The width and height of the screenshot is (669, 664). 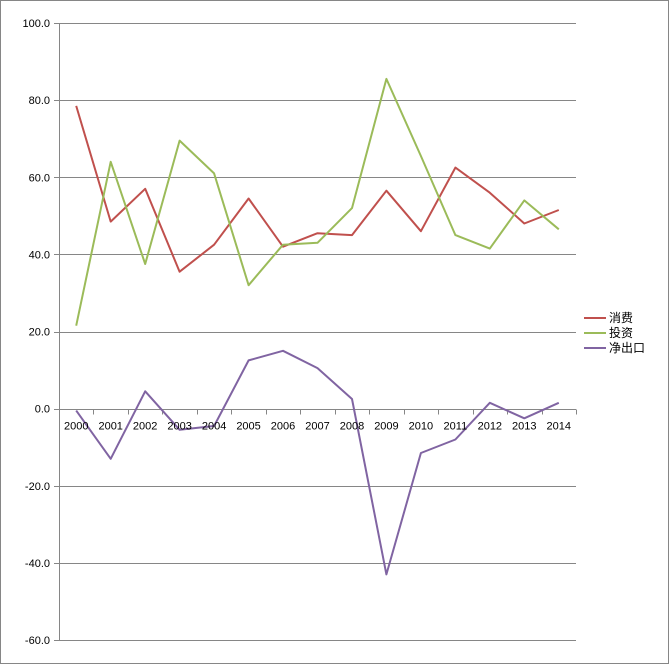 What do you see at coordinates (621, 318) in the screenshot?
I see `legend-label-0: 消费` at bounding box center [621, 318].